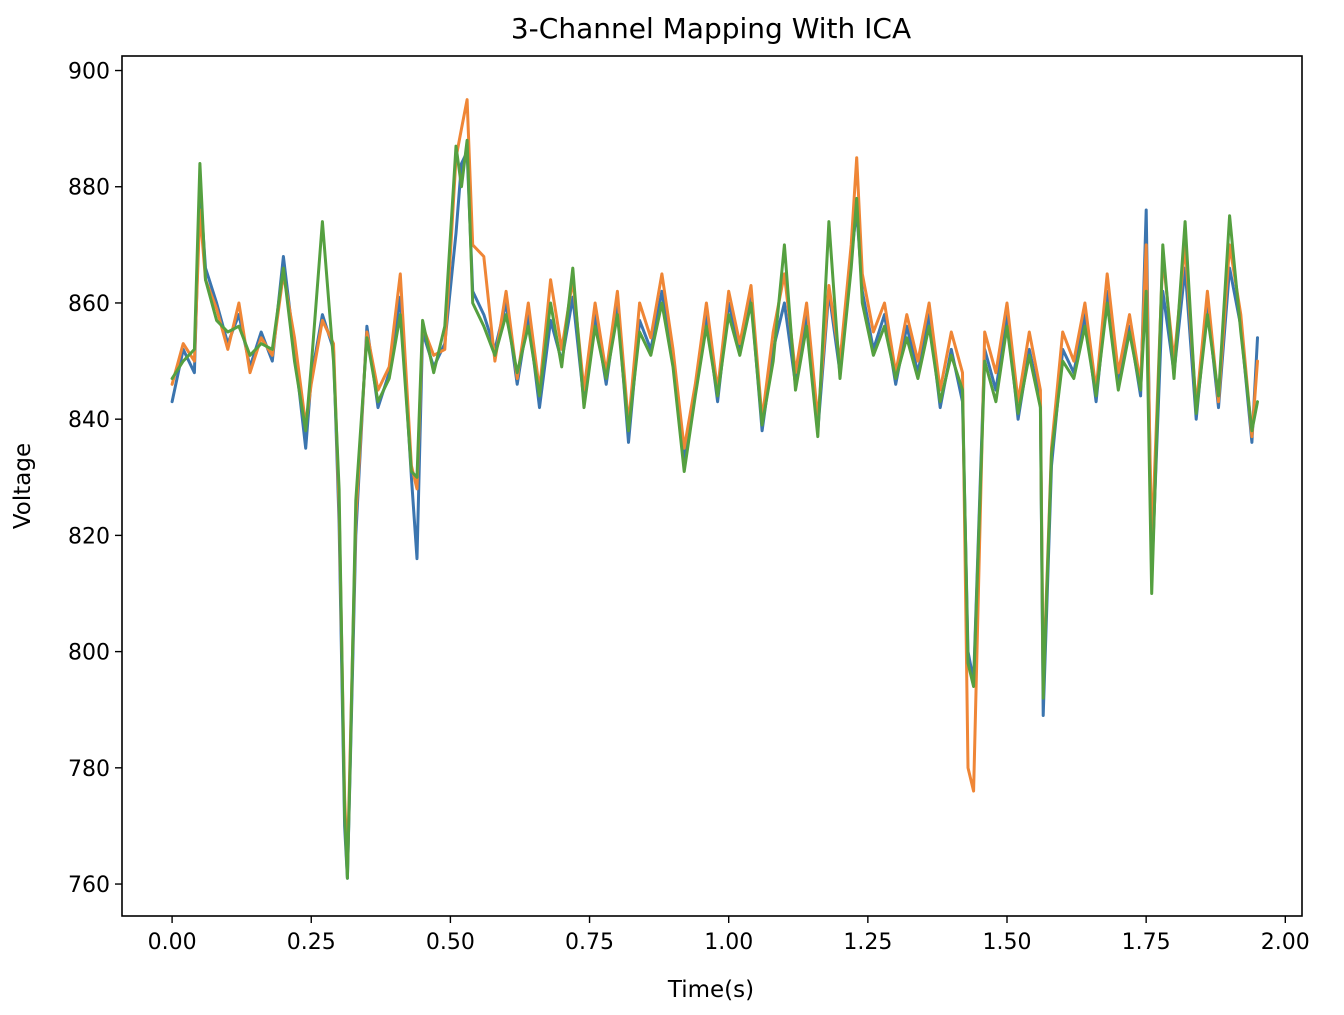  I want to click on y-axis-label: Voltage, so click(23, 486).